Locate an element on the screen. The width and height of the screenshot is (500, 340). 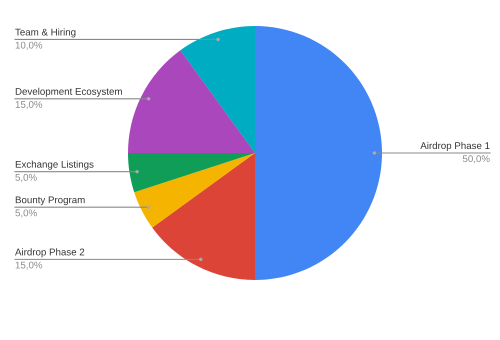
slice-label: Bounty Program is located at coordinates (50, 201).